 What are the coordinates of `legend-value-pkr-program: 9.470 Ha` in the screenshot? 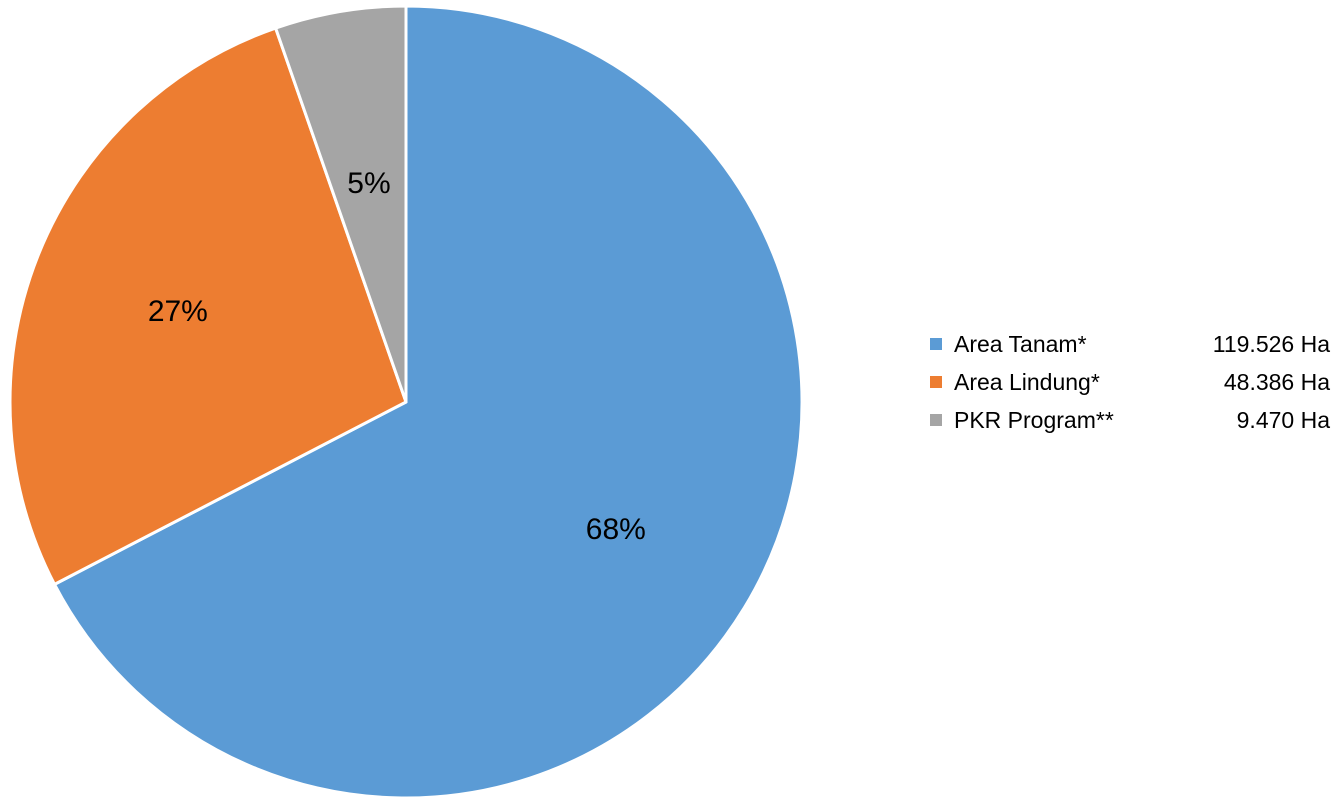 It's located at (1283, 420).